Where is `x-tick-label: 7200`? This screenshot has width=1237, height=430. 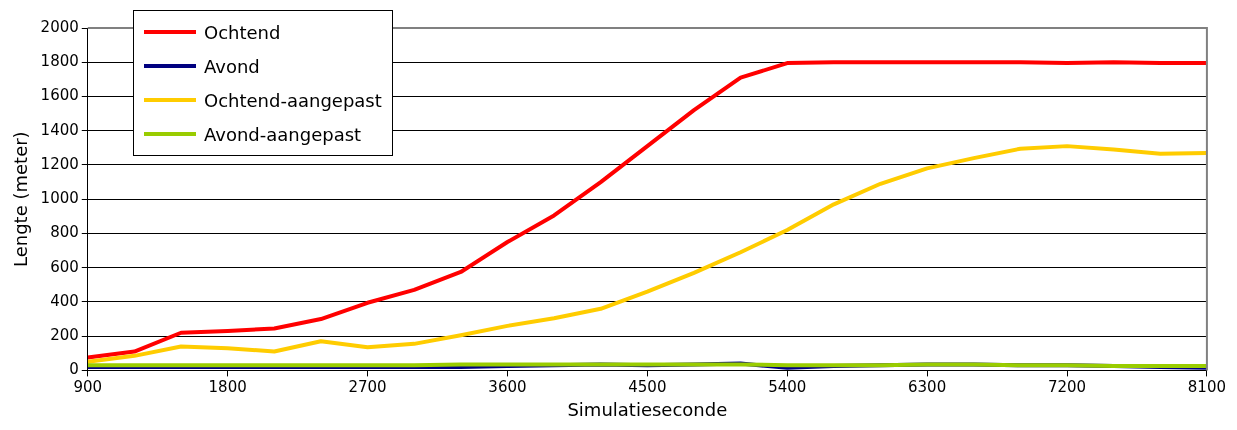
x-tick-label: 7200 is located at coordinates (1067, 387).